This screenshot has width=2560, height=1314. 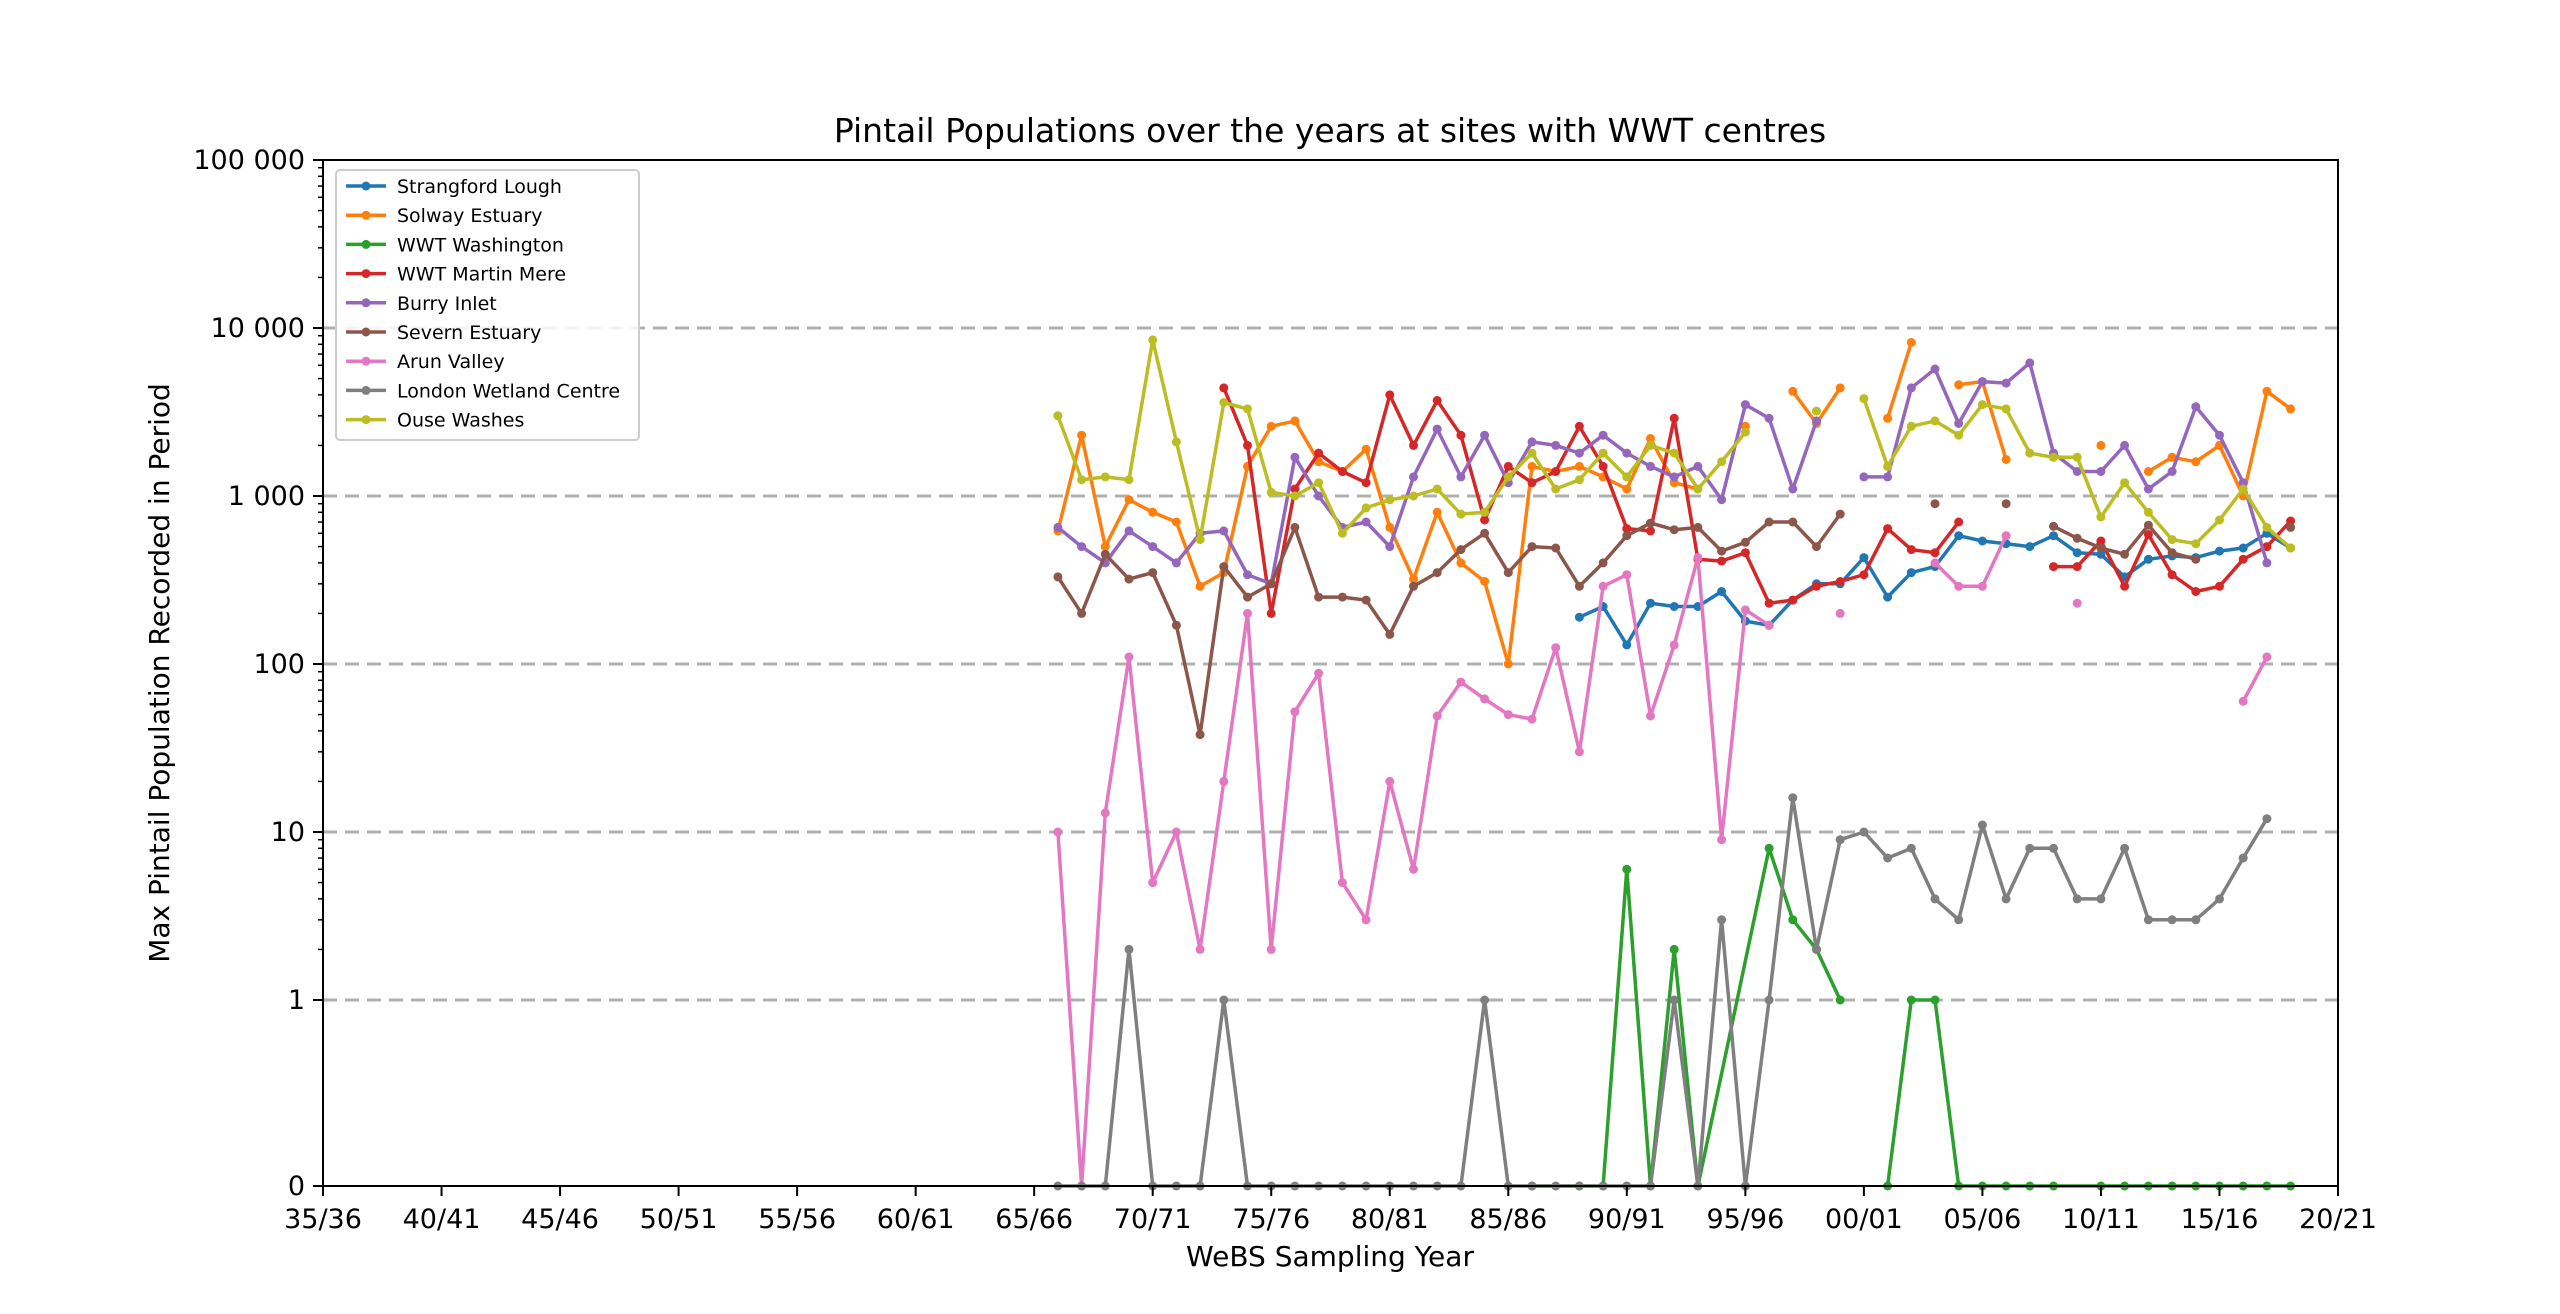 I want to click on x-tick-label: 85/86, so click(x=1508, y=1219).